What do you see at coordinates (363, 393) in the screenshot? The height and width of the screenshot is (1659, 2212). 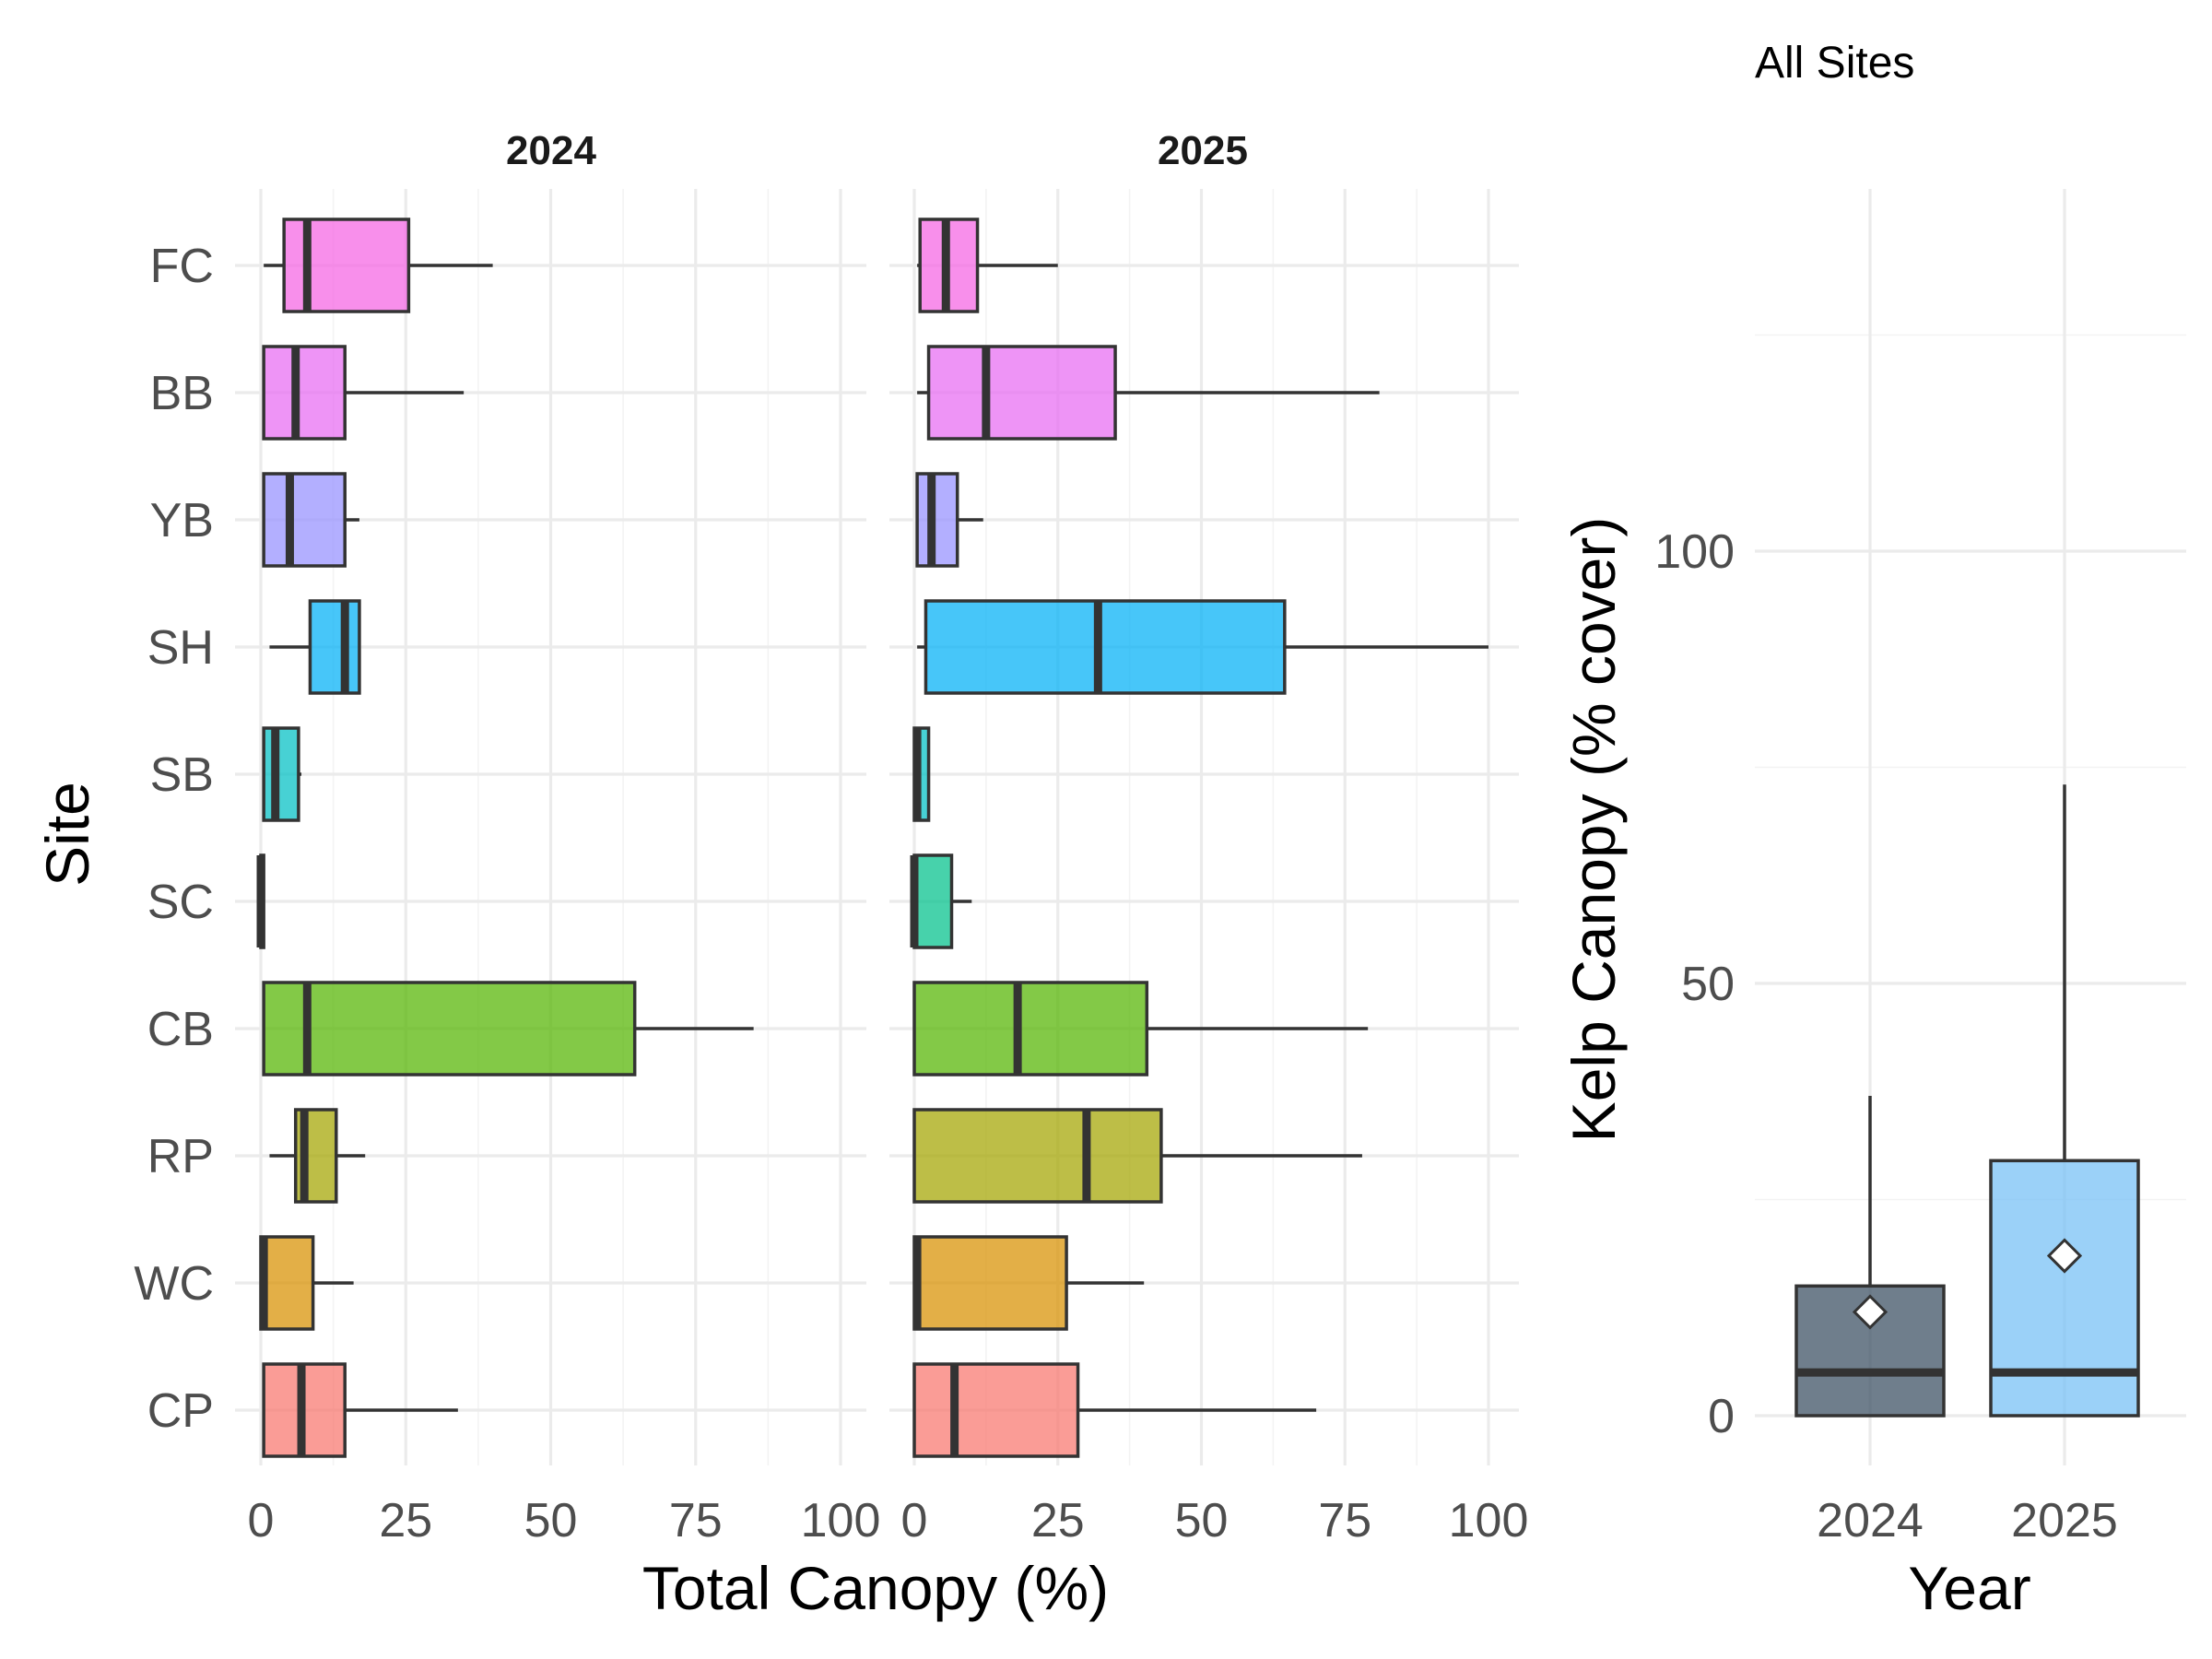 I see `box-2024-BB` at bounding box center [363, 393].